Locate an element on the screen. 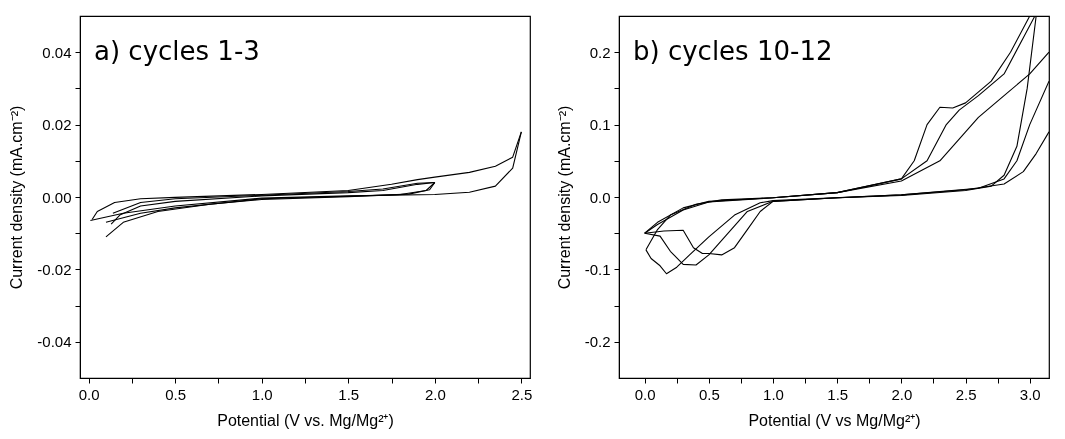  y-tick-label: -0.2 is located at coordinates (597, 342).